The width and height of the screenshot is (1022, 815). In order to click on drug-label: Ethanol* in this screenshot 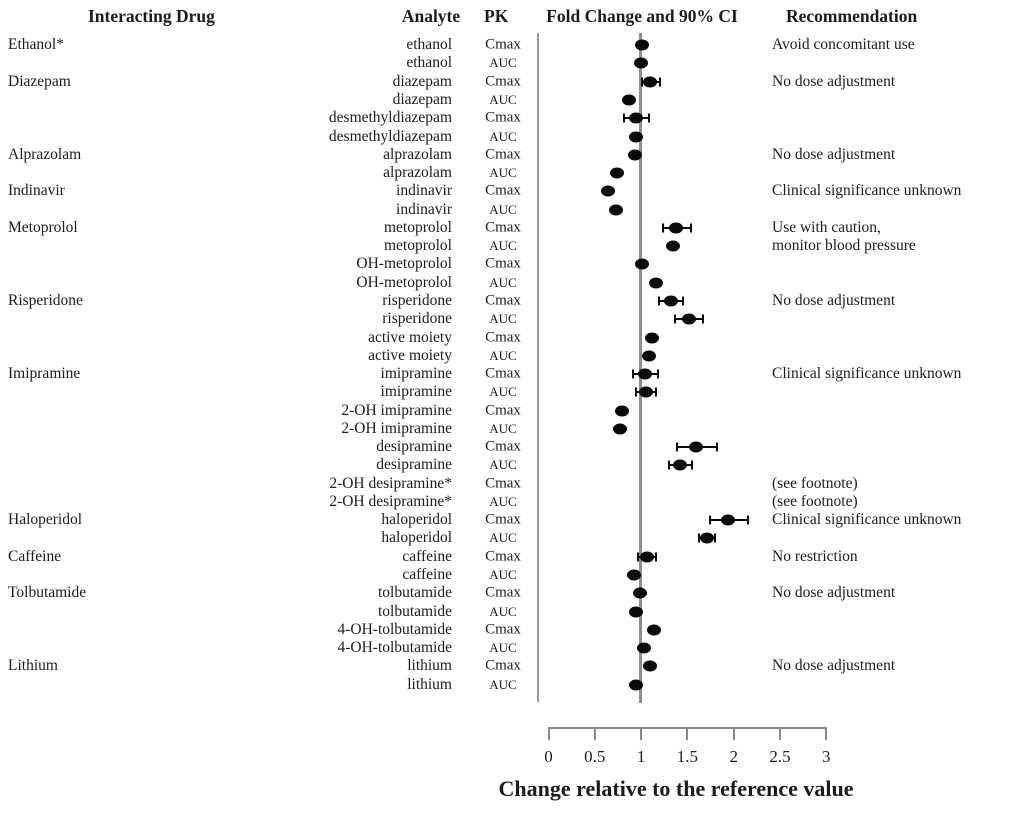, I will do `click(36, 45)`.